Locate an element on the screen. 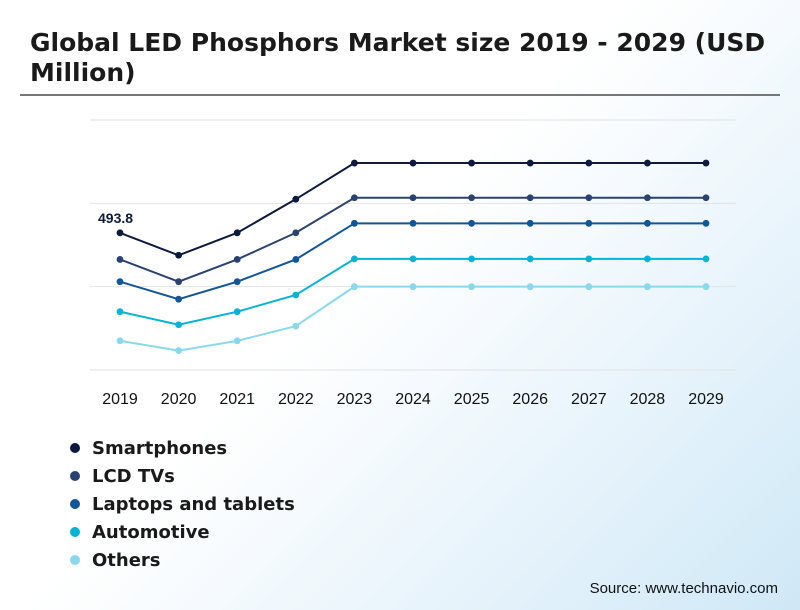 Image resolution: width=800 pixels, height=610 pixels. legend-label-3: Automotive is located at coordinates (151, 532).